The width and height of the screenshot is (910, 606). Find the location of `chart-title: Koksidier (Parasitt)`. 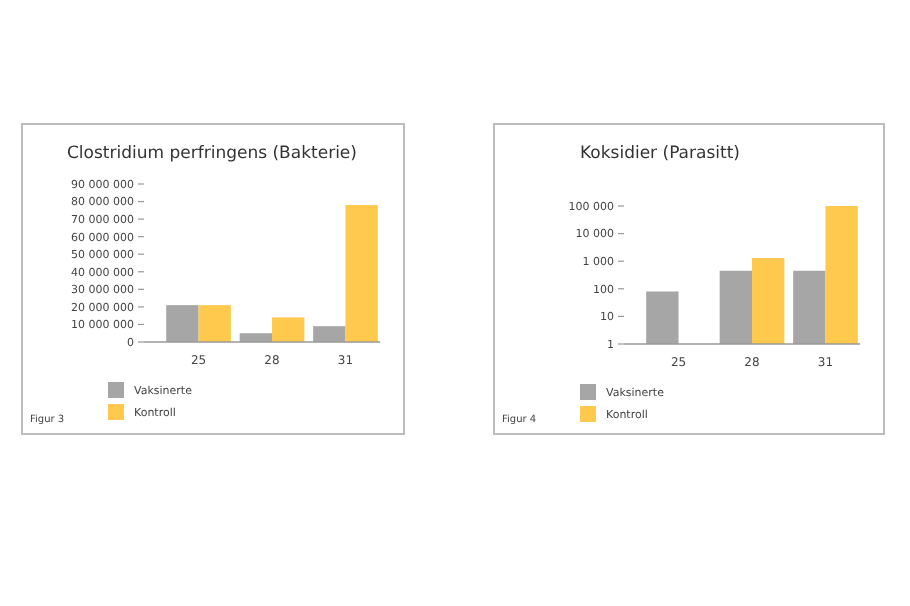

chart-title: Koksidier (Parasitt) is located at coordinates (660, 154).